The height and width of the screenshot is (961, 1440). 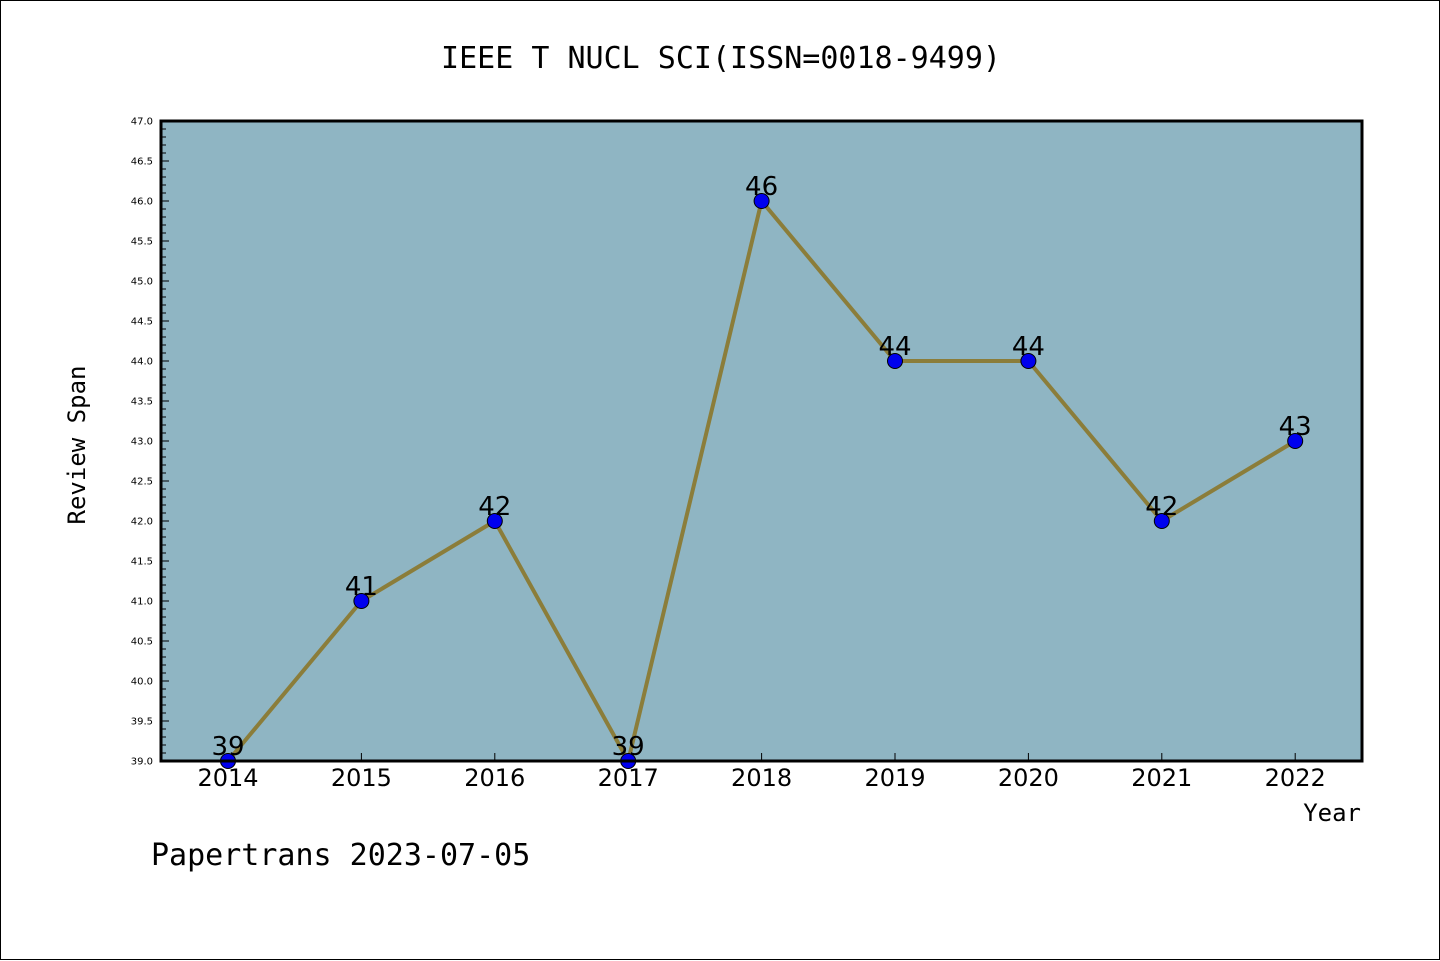 I want to click on y-tick-label: 41.0, so click(x=142, y=602).